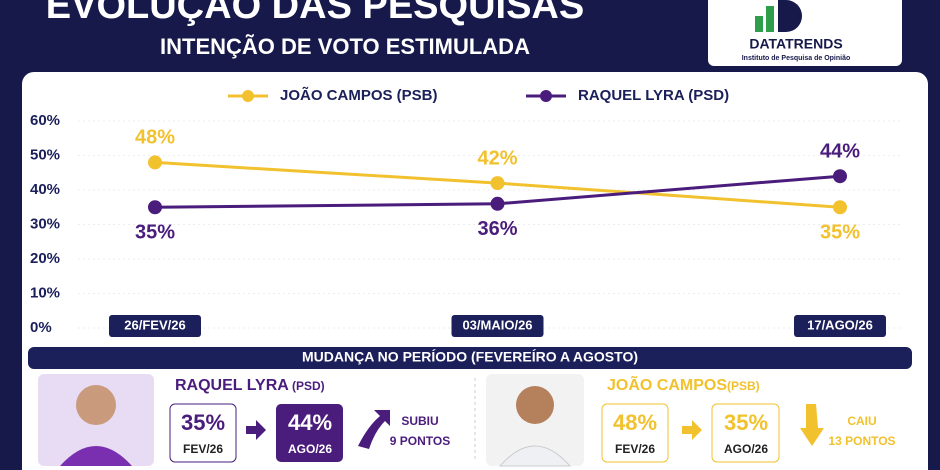 This screenshot has width=940, height=470. Describe the element at coordinates (315, 13) in the screenshot. I see `title: EVOLUÇÃO DAS PESQUISAS` at that location.